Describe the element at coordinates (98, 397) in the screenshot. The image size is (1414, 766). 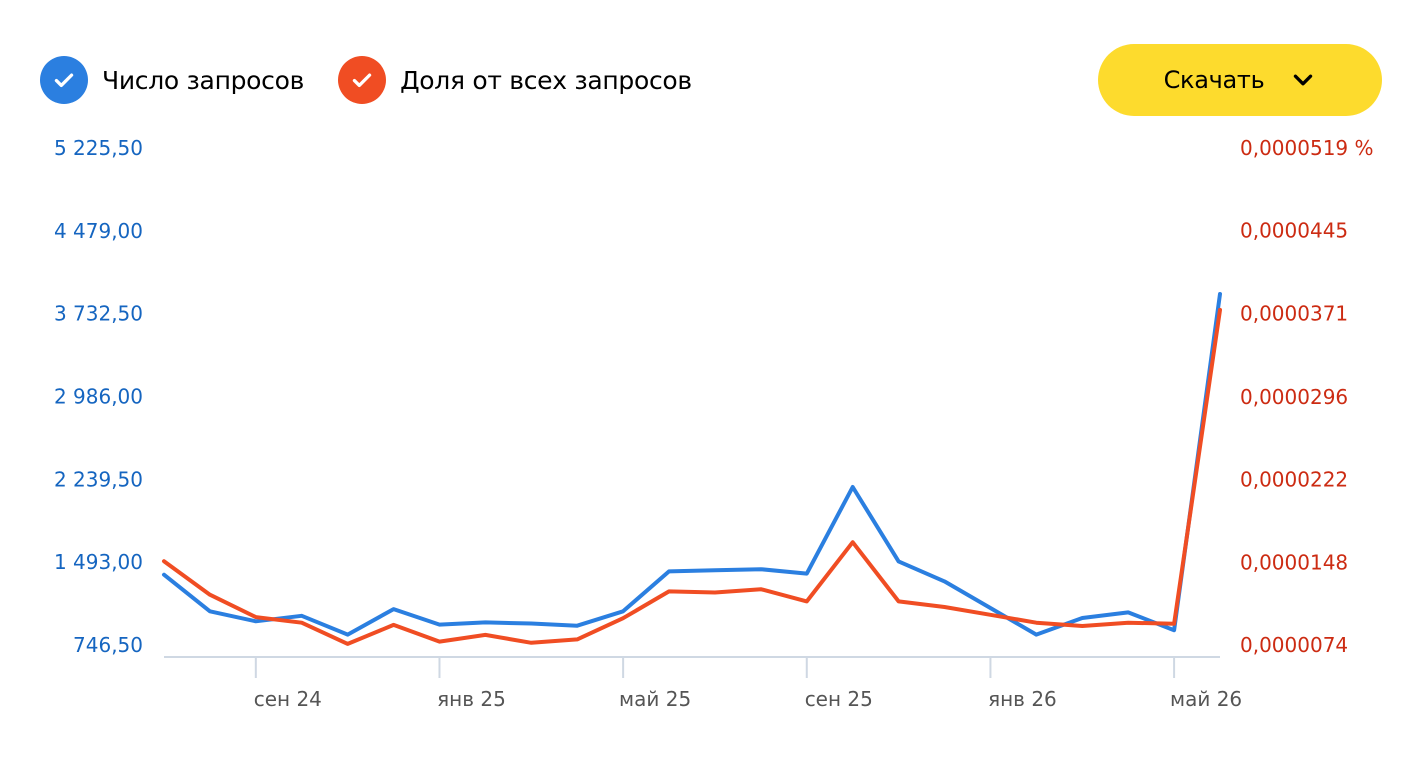
I see `left-axis-tick-label: 2 986,00` at that location.